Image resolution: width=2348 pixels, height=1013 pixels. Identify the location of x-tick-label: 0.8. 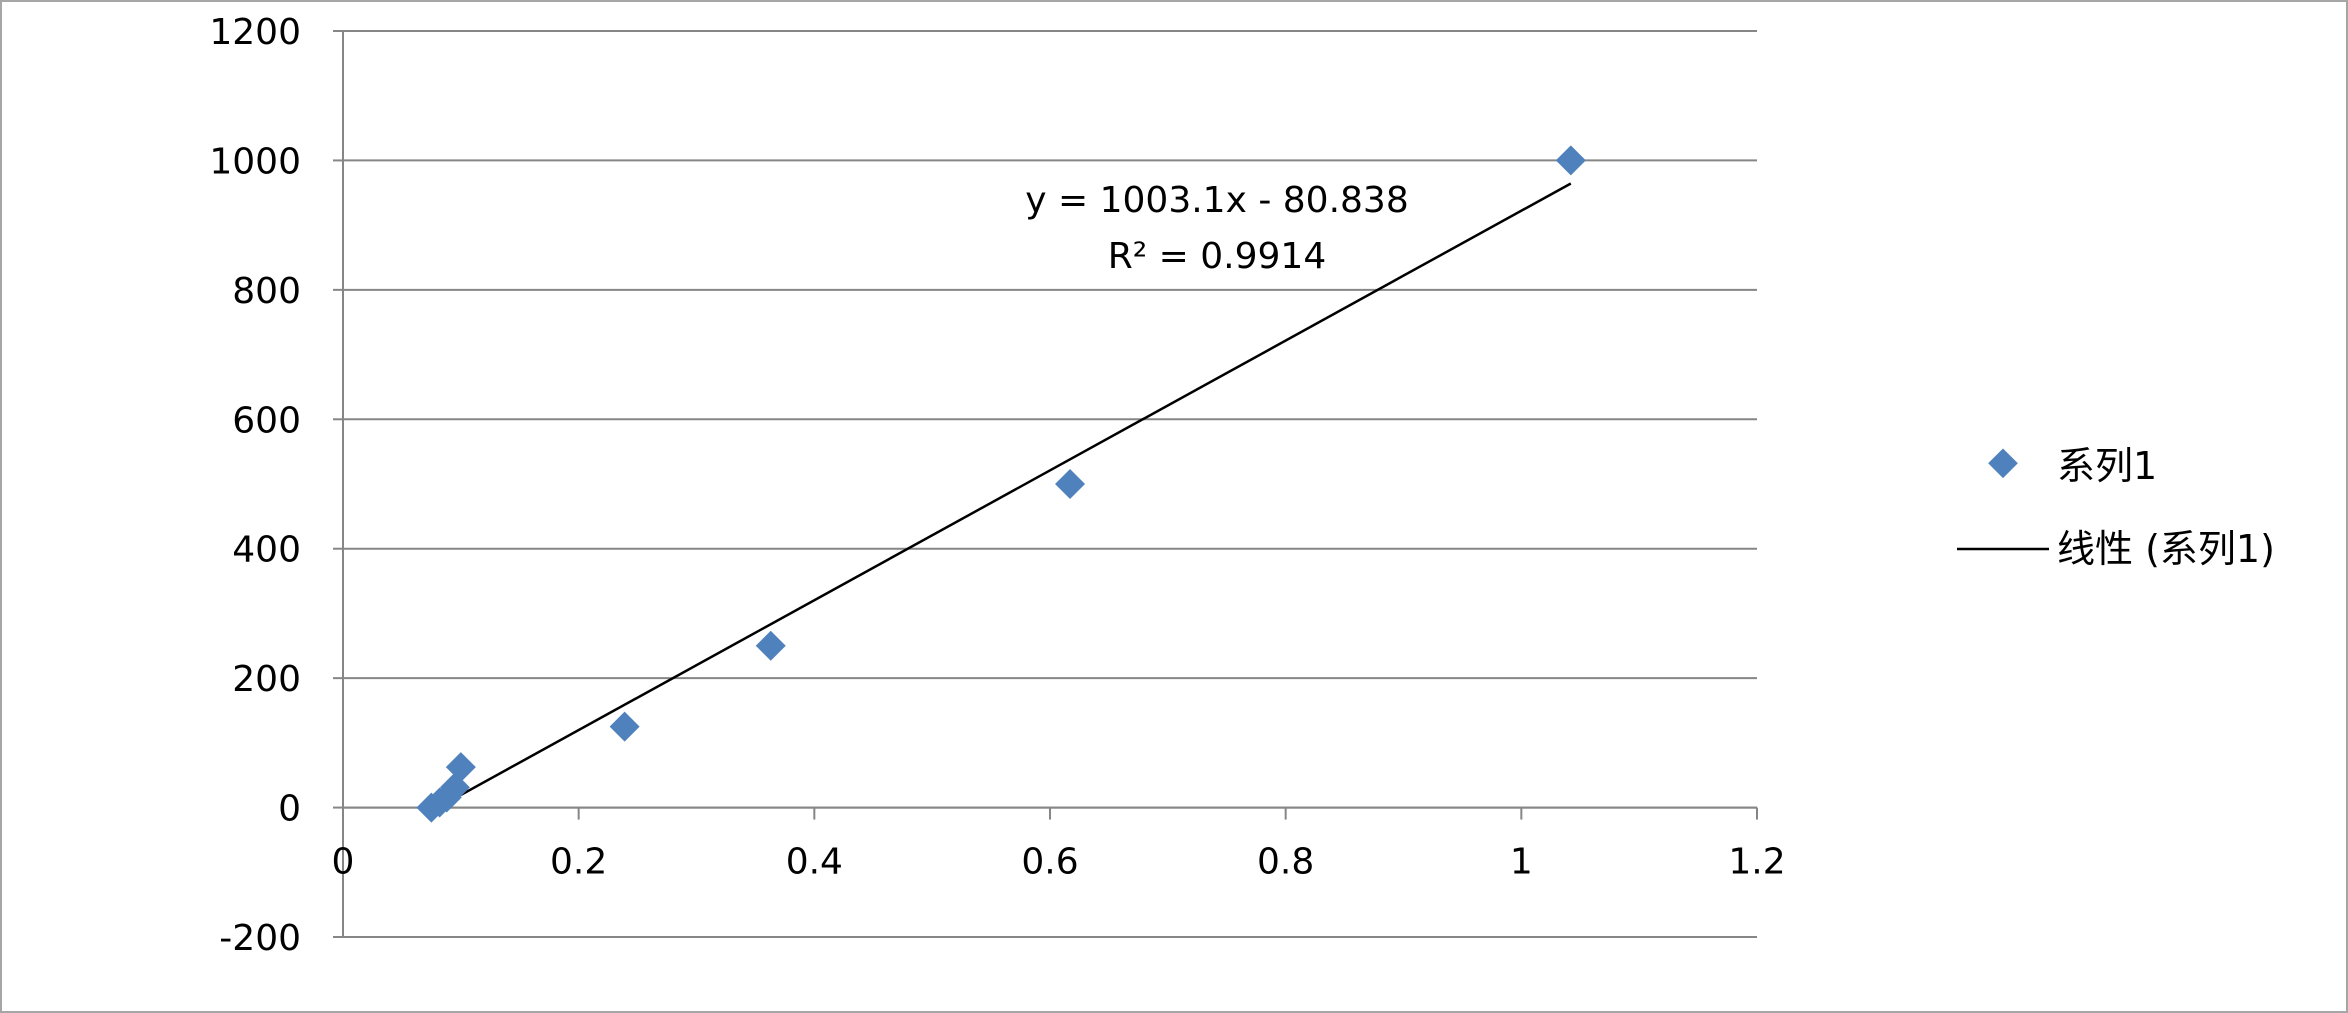
(1285, 862).